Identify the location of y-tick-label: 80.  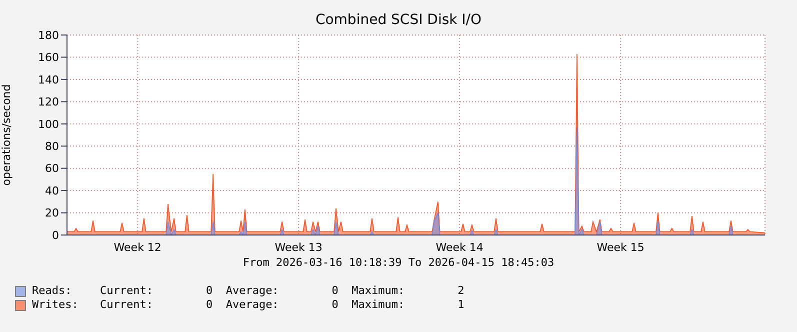
(52, 147).